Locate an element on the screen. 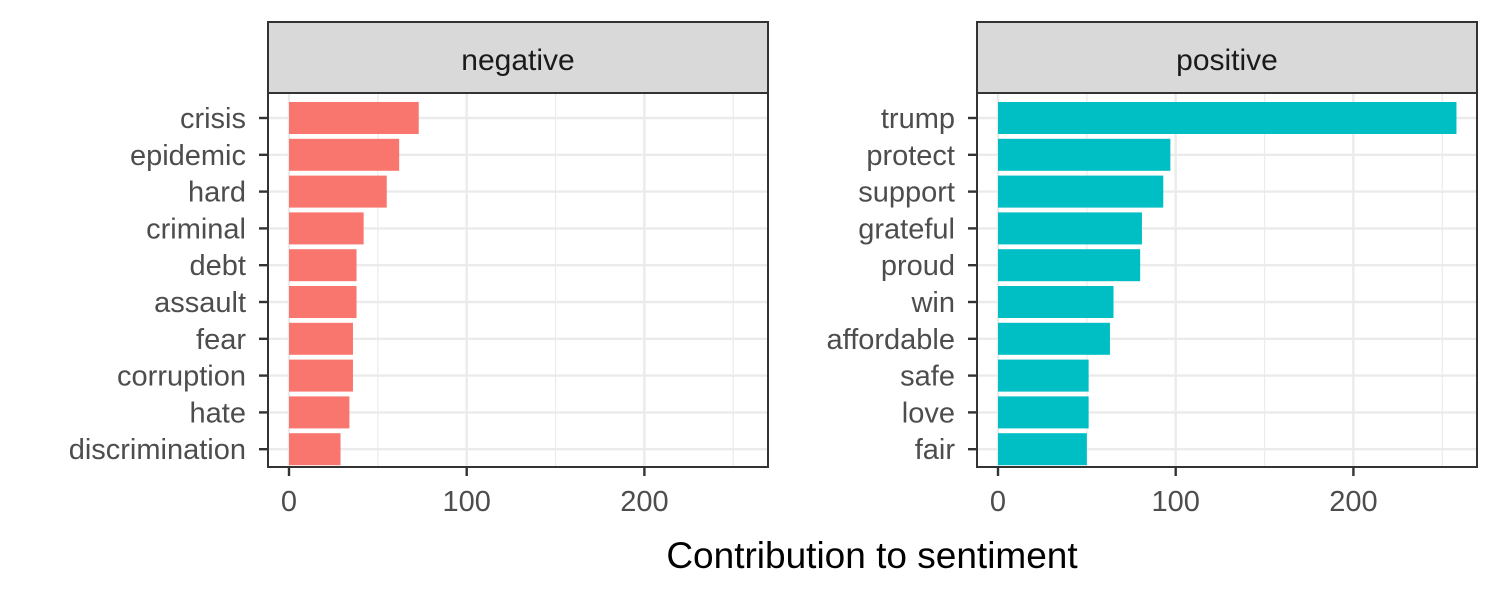  bar-corruption is located at coordinates (321, 375).